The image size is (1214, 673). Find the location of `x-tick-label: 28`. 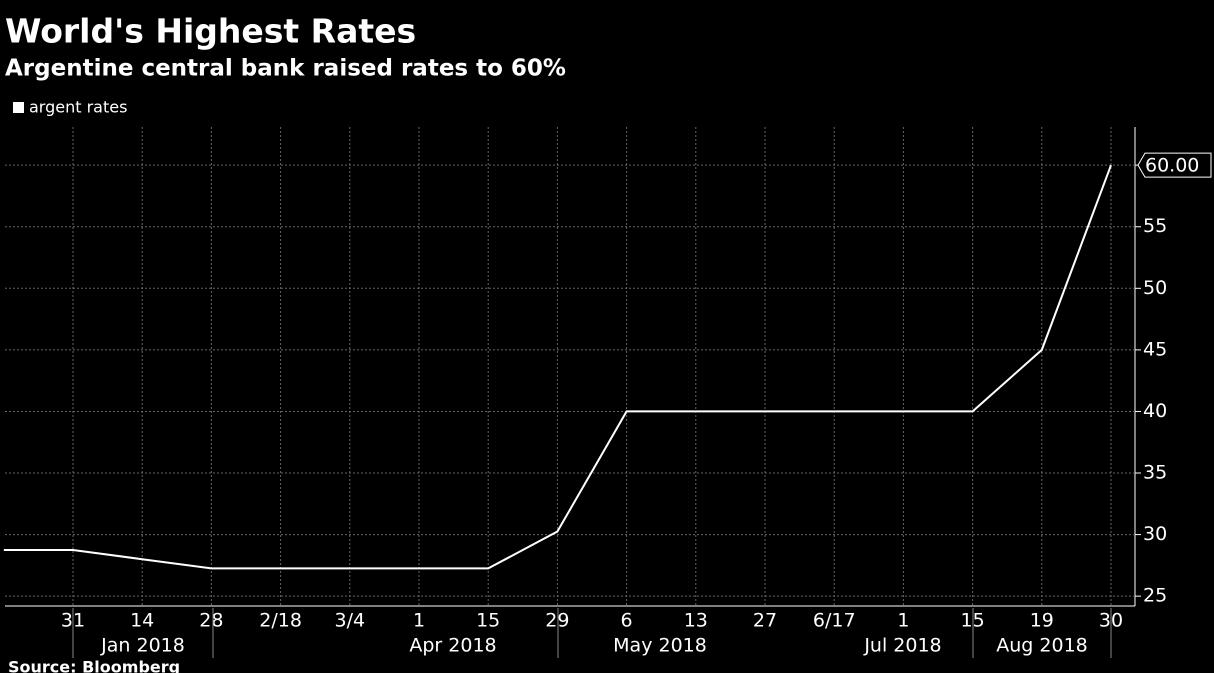

x-tick-label: 28 is located at coordinates (211, 621).